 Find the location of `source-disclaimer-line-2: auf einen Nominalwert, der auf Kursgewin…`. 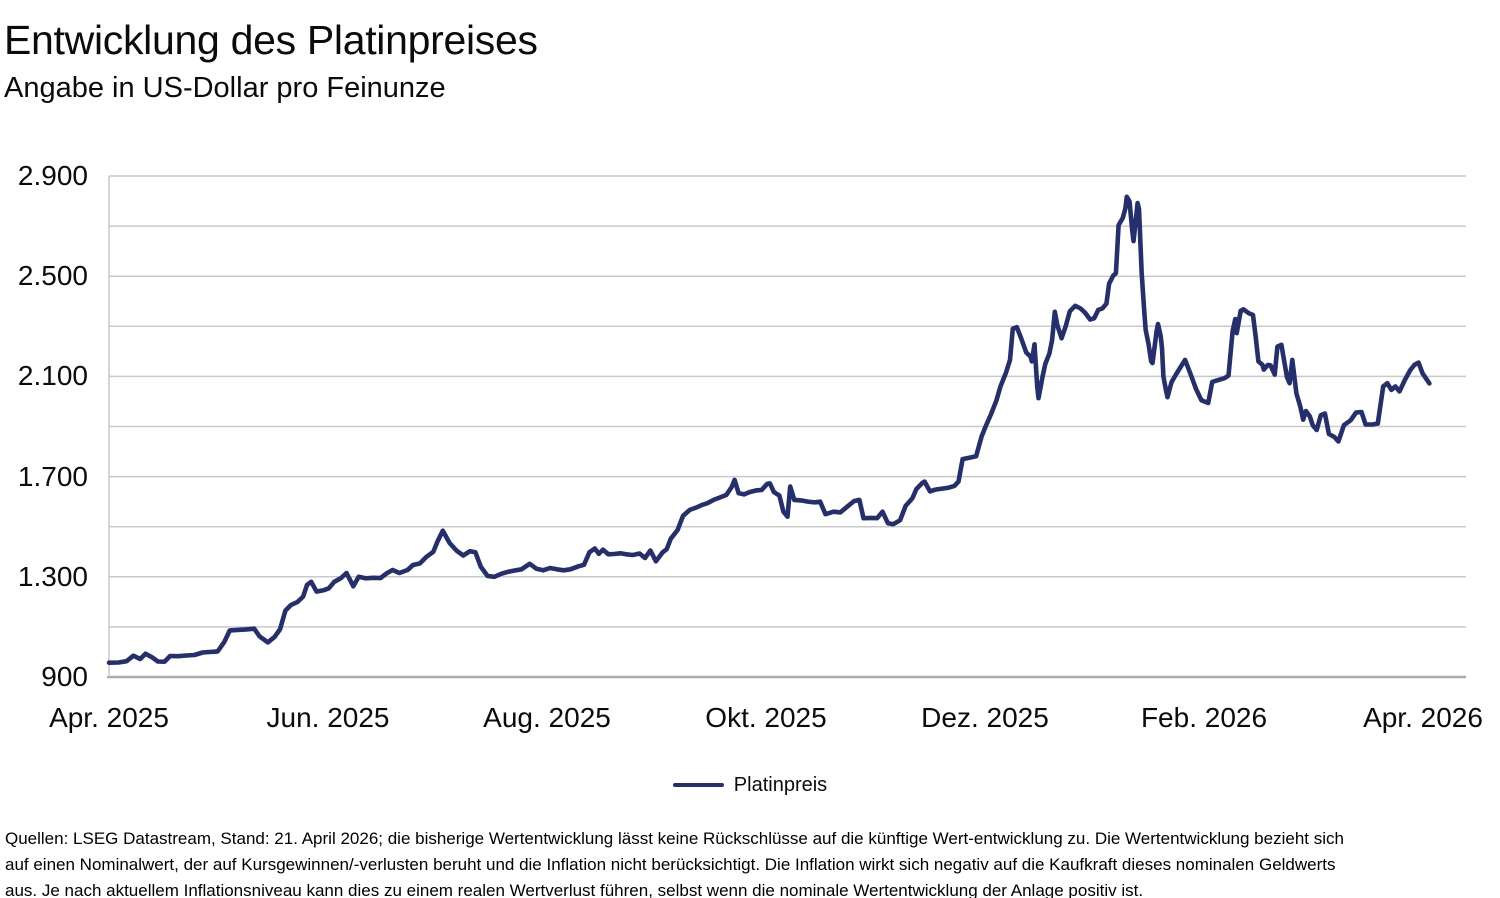

source-disclaimer-line-2: auf einen Nominalwert, der auf Kursgewin… is located at coordinates (670, 864).